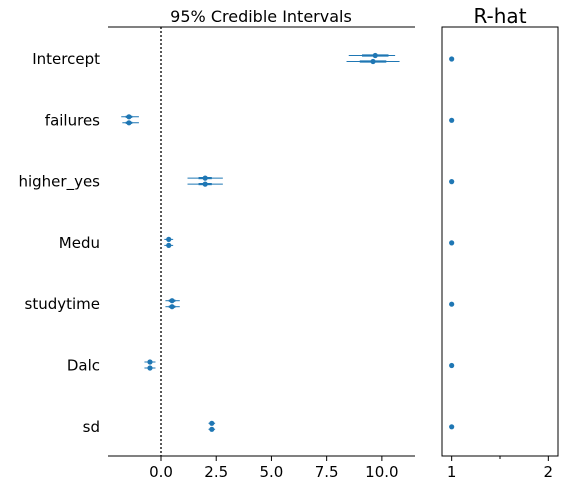  I want to click on ci-x-tick-label: 0.0, so click(161, 472).